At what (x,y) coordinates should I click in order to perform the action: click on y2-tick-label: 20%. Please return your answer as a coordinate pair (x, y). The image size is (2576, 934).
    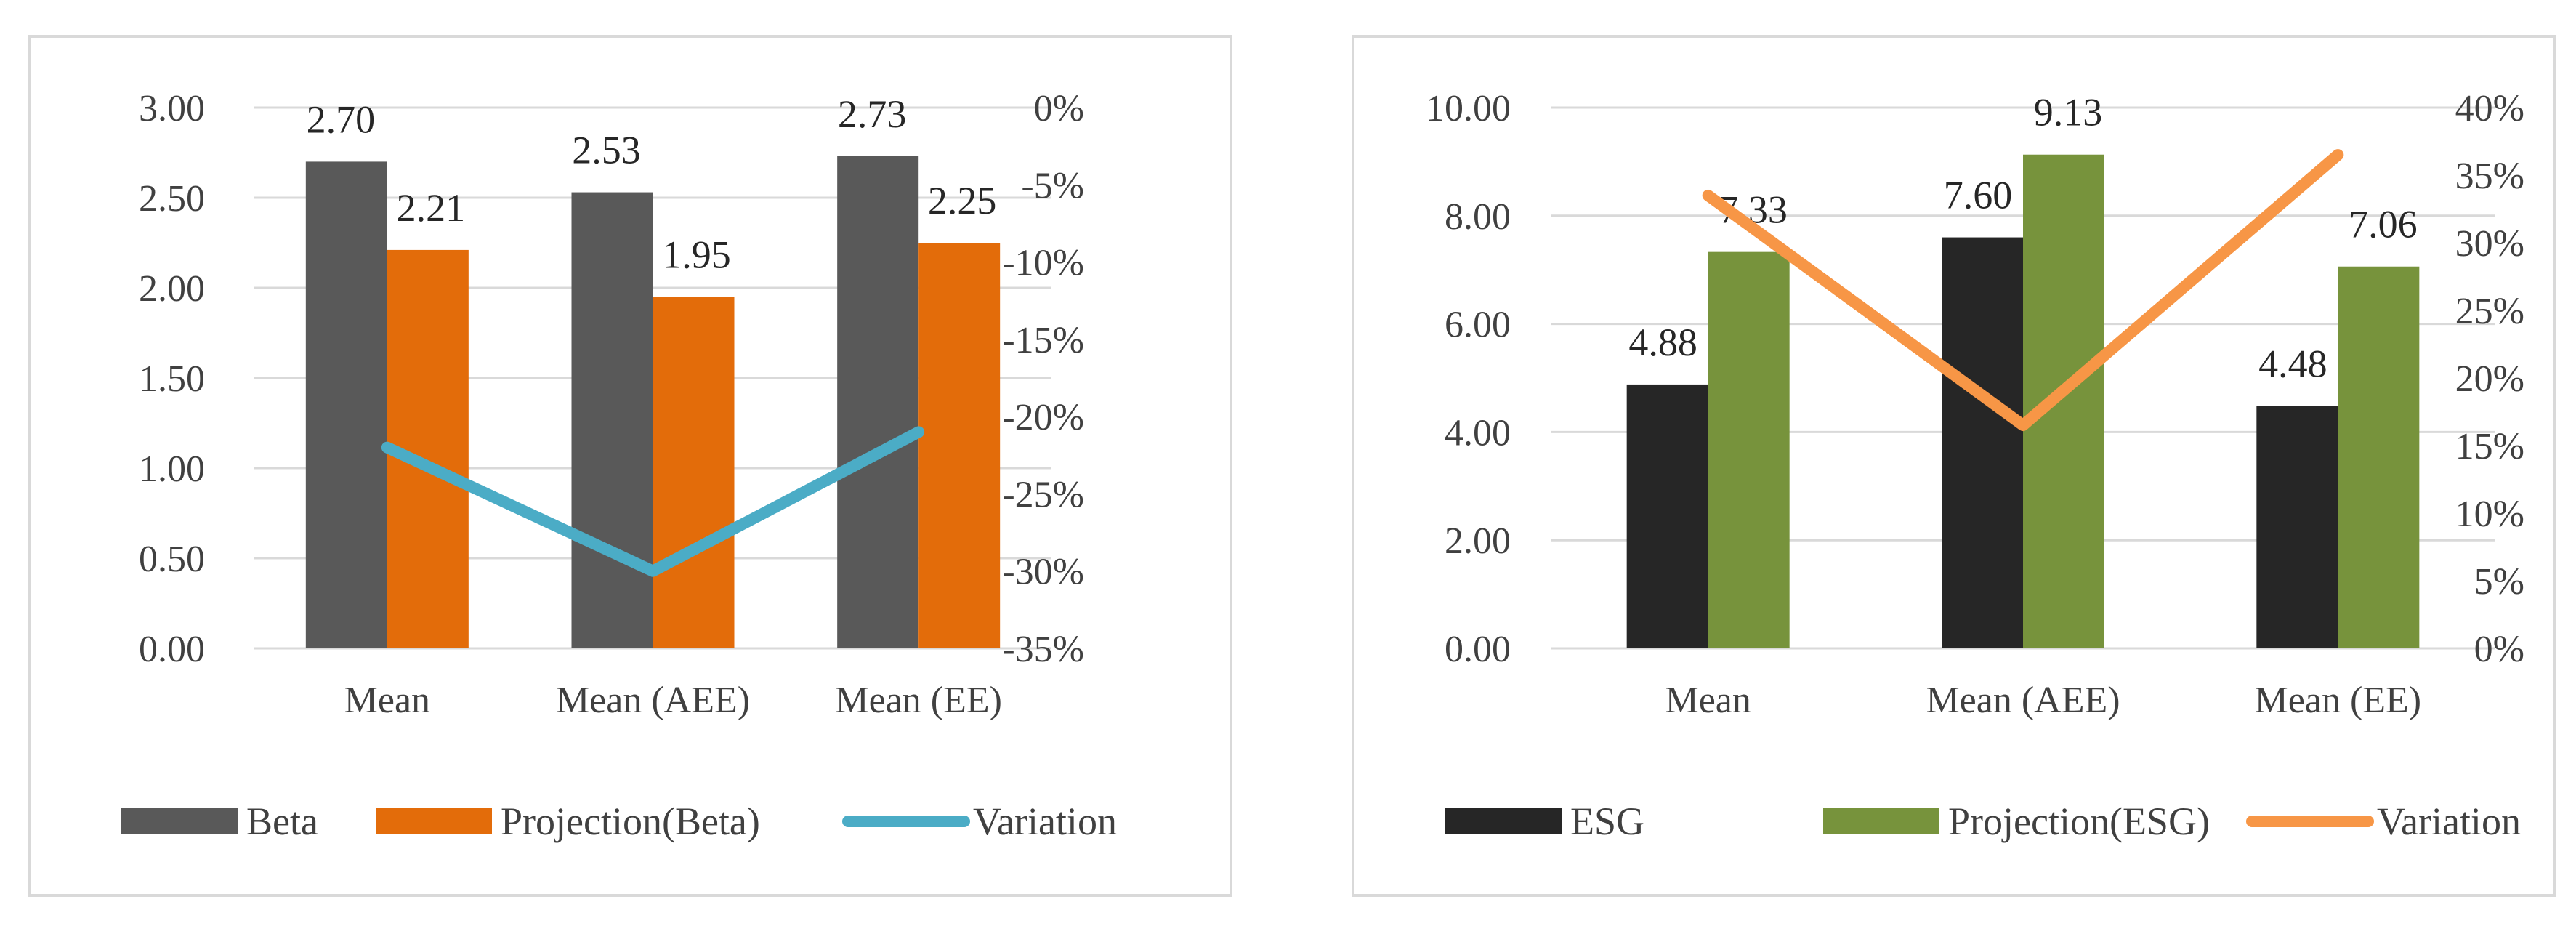
    Looking at the image, I should click on (2490, 379).